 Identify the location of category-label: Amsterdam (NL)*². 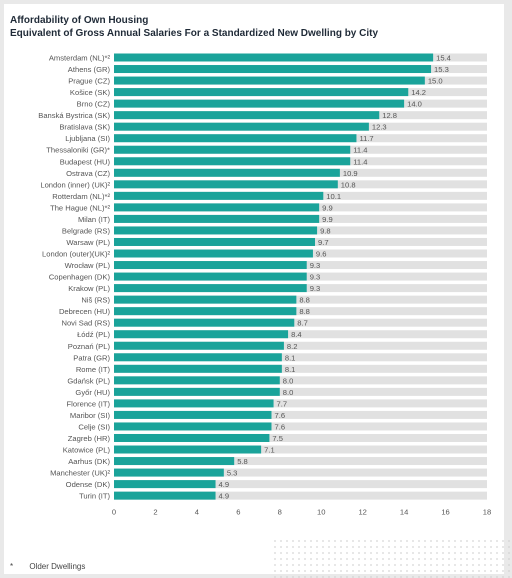
(80, 58).